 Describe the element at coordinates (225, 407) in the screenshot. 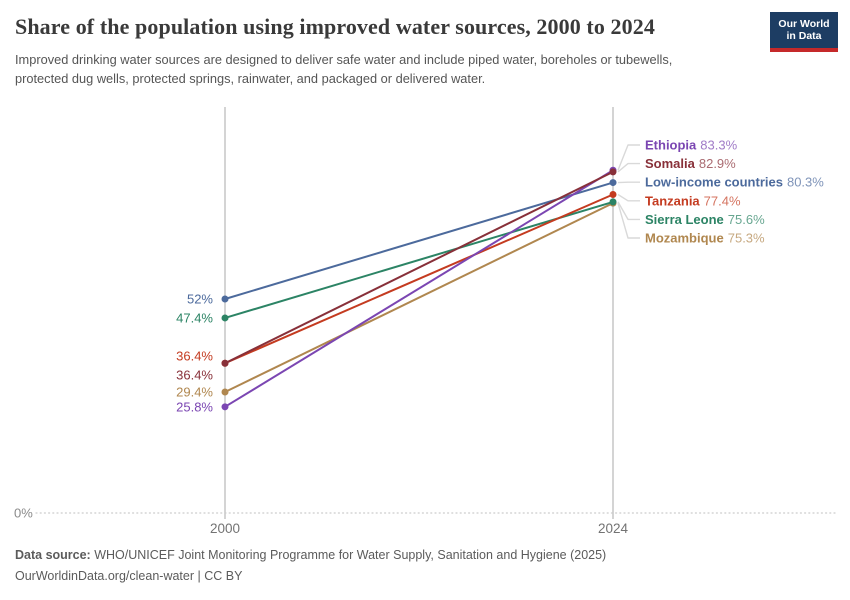

I see `data-point-2000-ethiopia` at that location.